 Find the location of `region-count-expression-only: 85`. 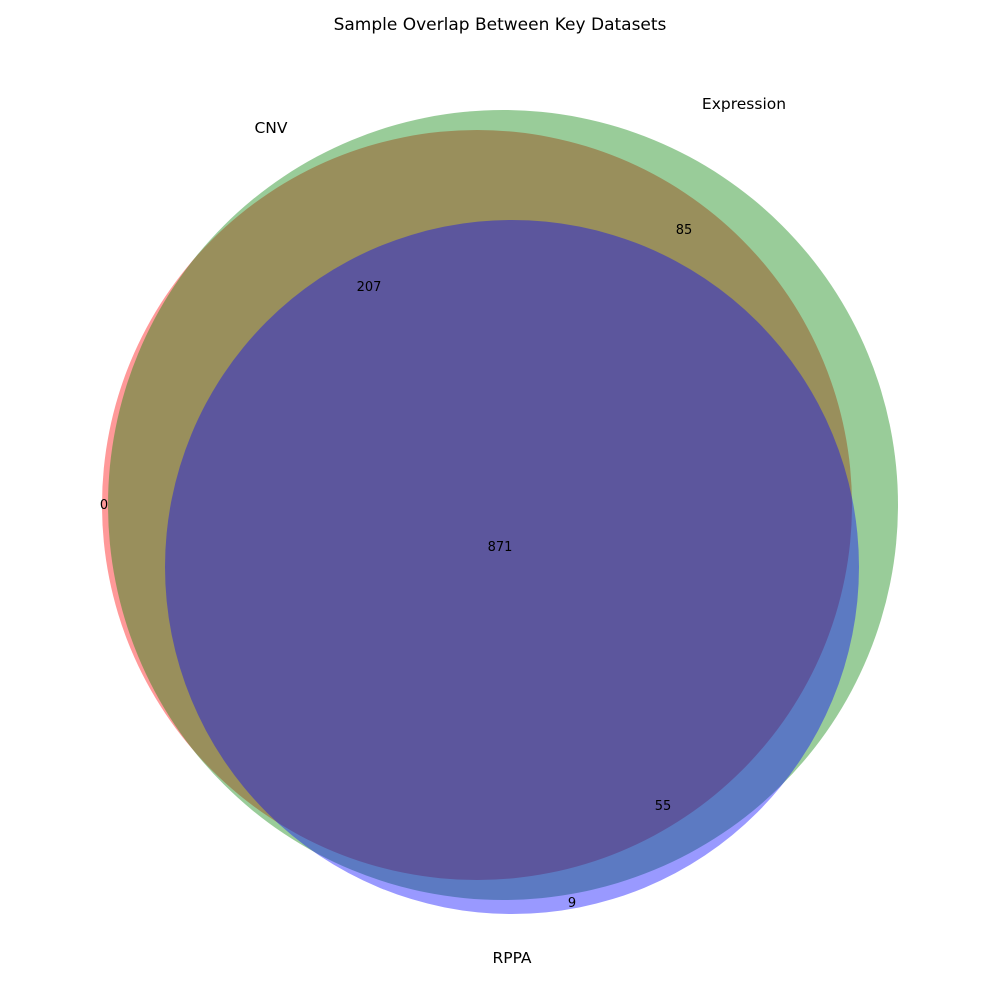

region-count-expression-only: 85 is located at coordinates (684, 230).